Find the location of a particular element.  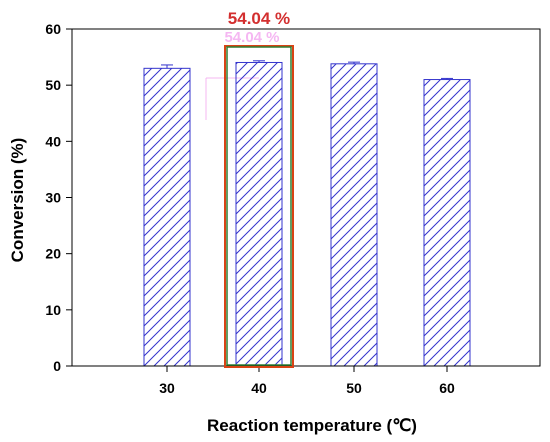

y-tick-label: 60 is located at coordinates (53, 29).